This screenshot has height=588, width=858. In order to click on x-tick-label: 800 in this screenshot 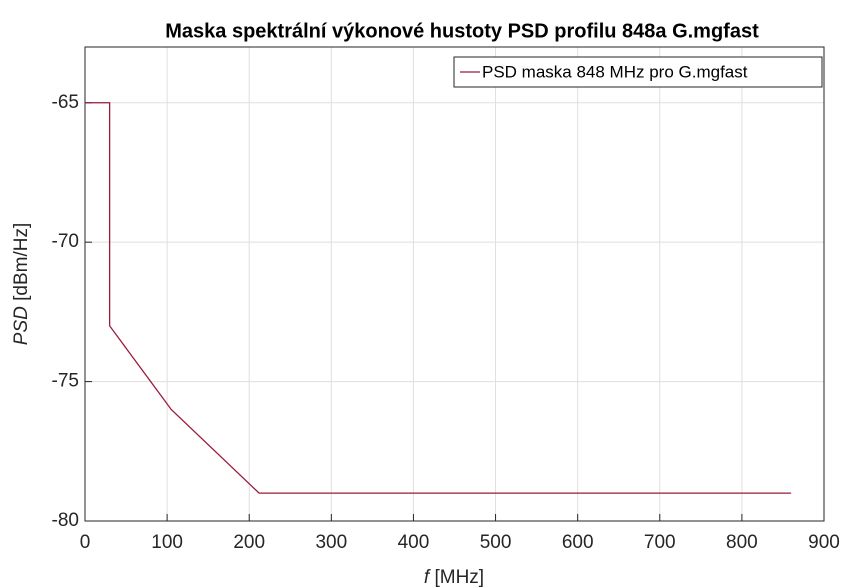, I will do `click(742, 542)`.